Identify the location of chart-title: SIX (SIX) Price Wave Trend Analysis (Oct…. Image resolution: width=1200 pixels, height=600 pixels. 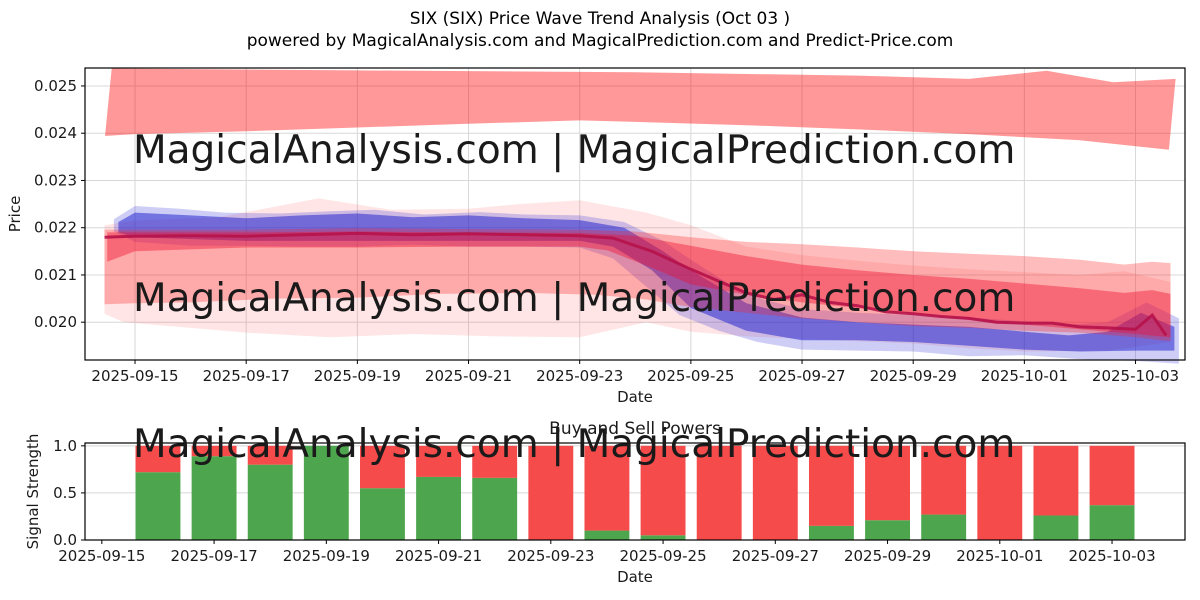
(600, 19).